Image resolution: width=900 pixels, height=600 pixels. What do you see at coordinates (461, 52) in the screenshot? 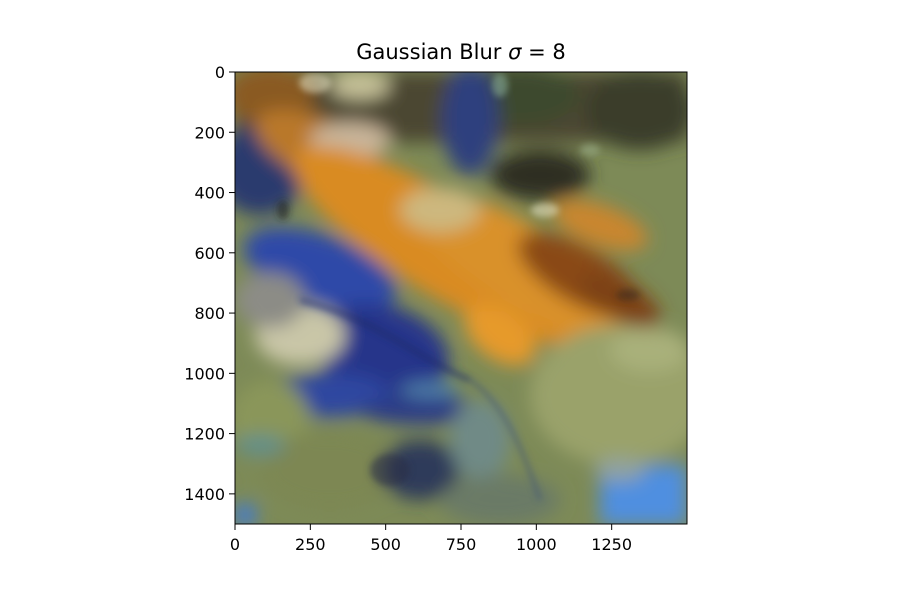
I see `chart-title: Gaussian Blur σ = 8` at bounding box center [461, 52].